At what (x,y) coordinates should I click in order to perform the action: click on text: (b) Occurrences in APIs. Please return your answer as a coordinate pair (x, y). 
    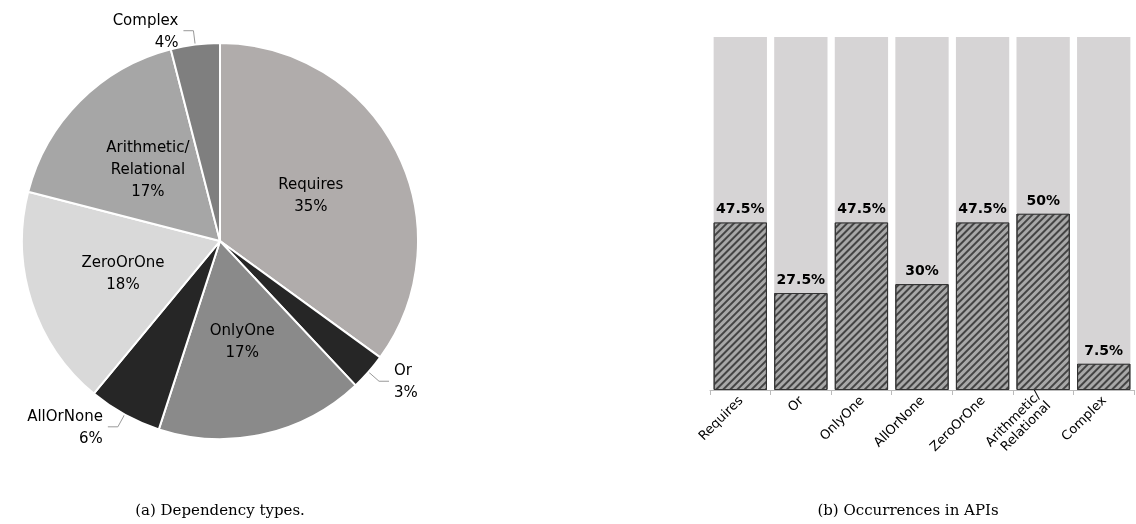
    Looking at the image, I should click on (908, 509).